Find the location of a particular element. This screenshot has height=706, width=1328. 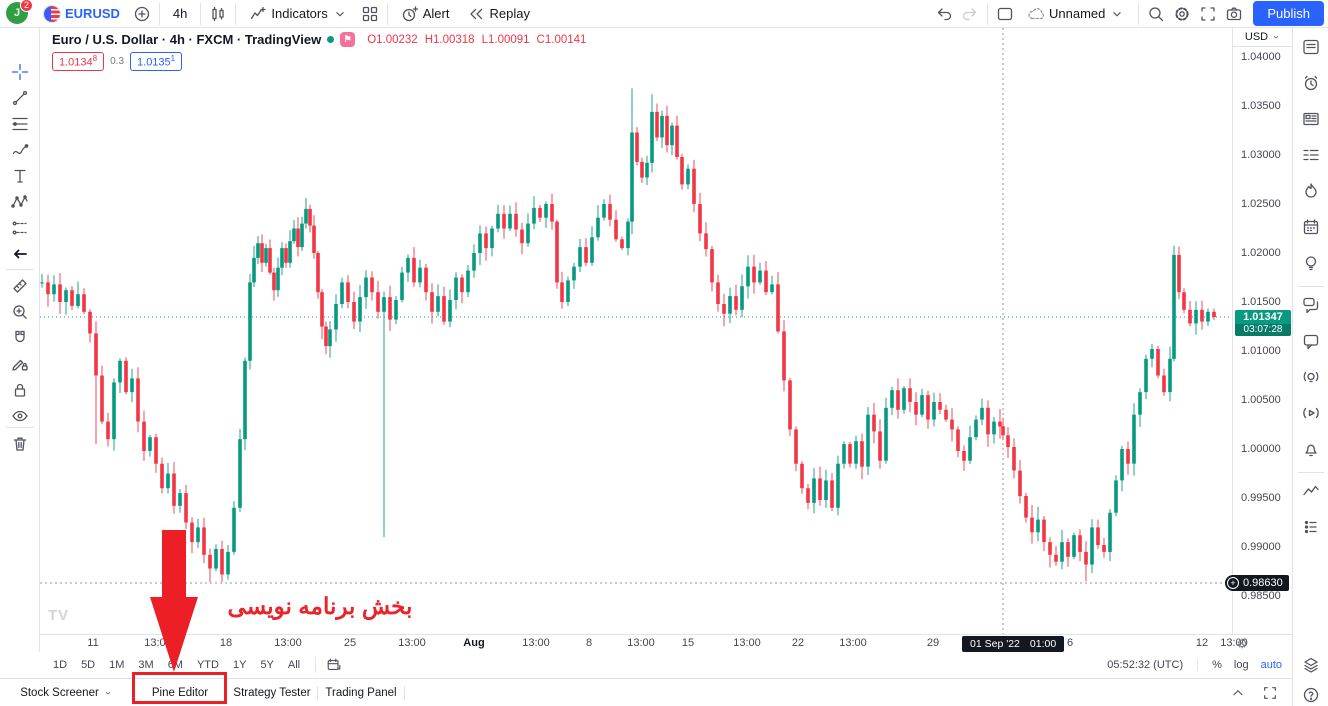

drawing-mode-lock-icon is located at coordinates (20, 364).